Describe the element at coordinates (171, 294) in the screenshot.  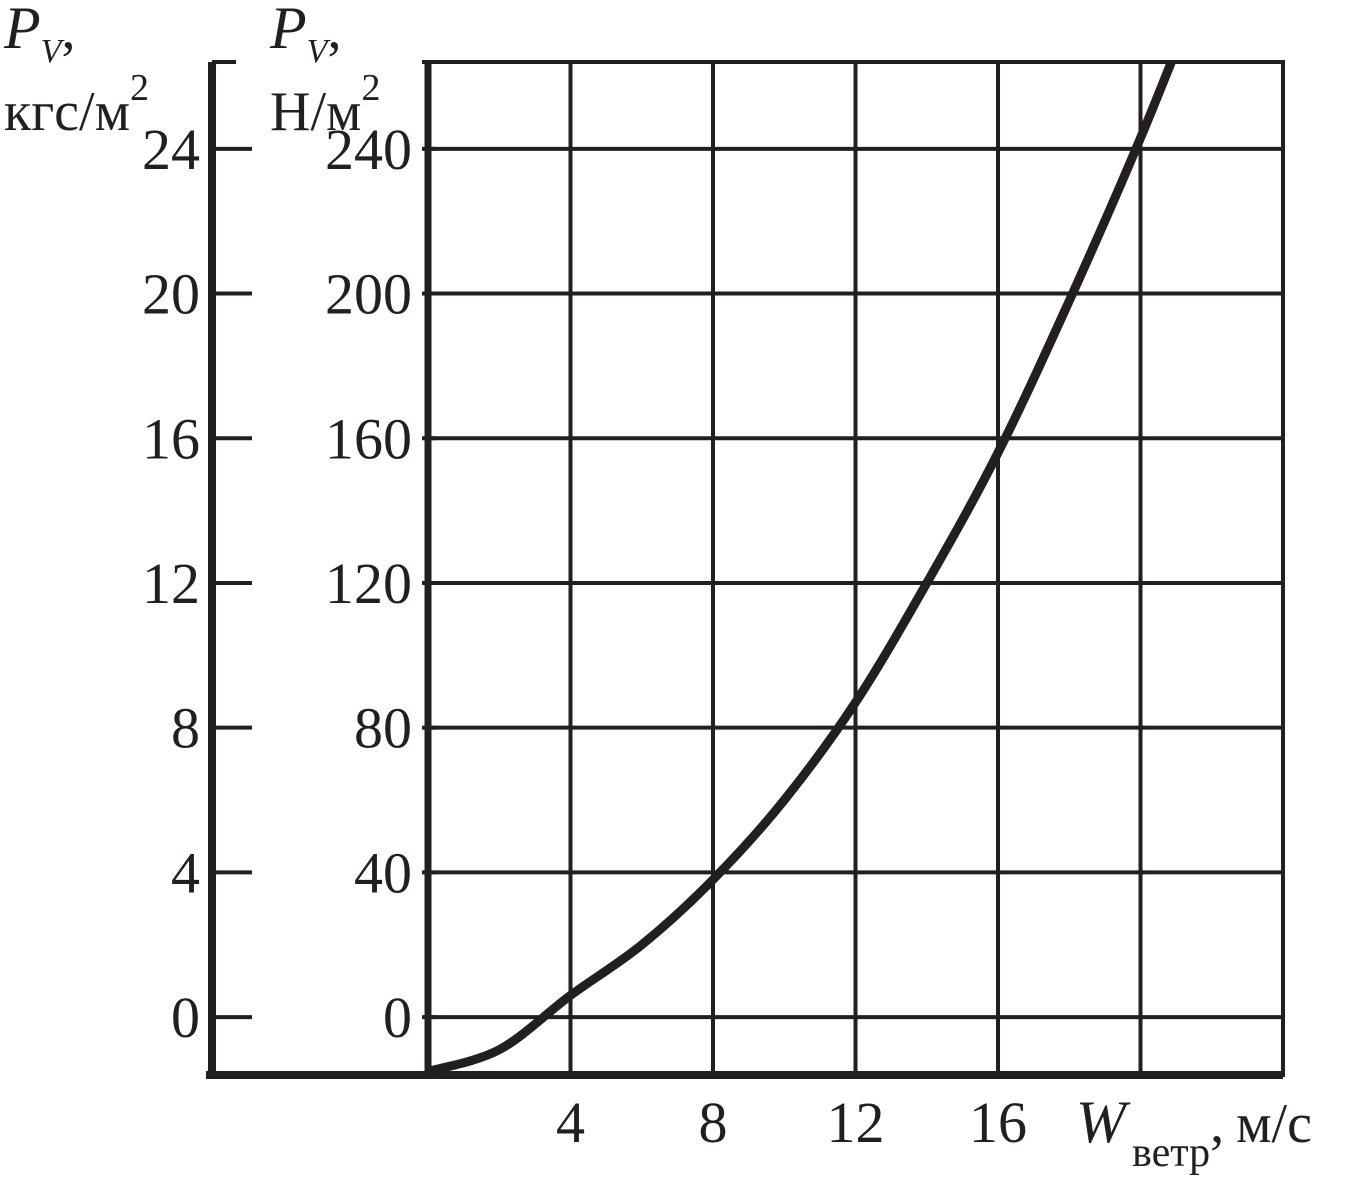
I see `left-tick-label: 20` at that location.